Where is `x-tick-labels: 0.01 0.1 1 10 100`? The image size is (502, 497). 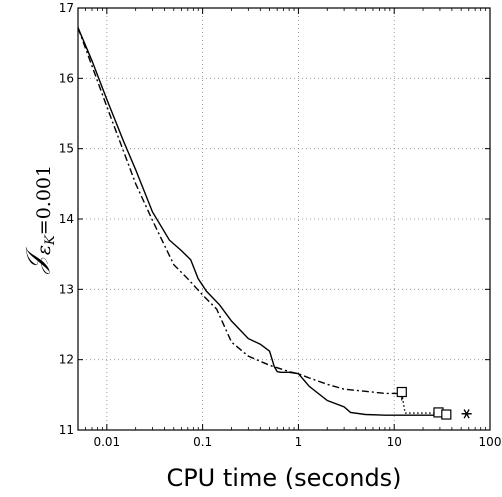 x-tick-labels: 0.01 0.1 1 10 100 is located at coordinates (297, 442).